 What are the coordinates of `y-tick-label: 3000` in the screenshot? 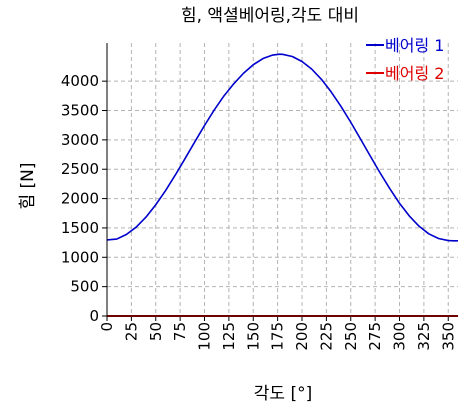 It's located at (80, 140).